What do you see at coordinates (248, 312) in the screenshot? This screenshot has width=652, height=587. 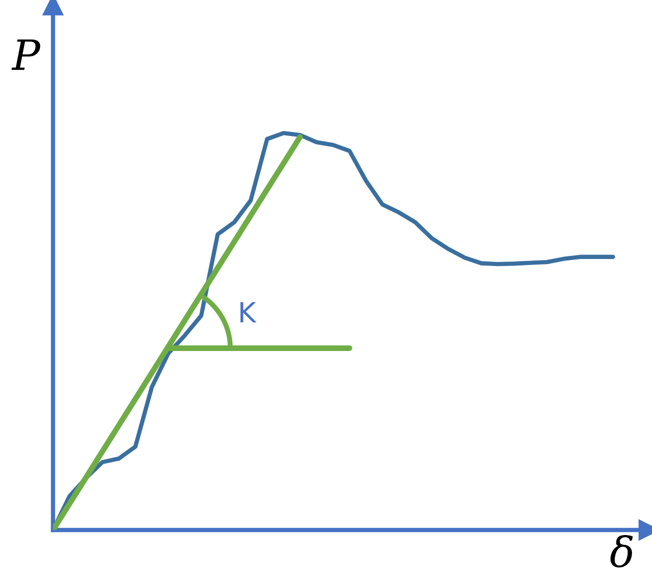 I see `annotation: K` at bounding box center [248, 312].